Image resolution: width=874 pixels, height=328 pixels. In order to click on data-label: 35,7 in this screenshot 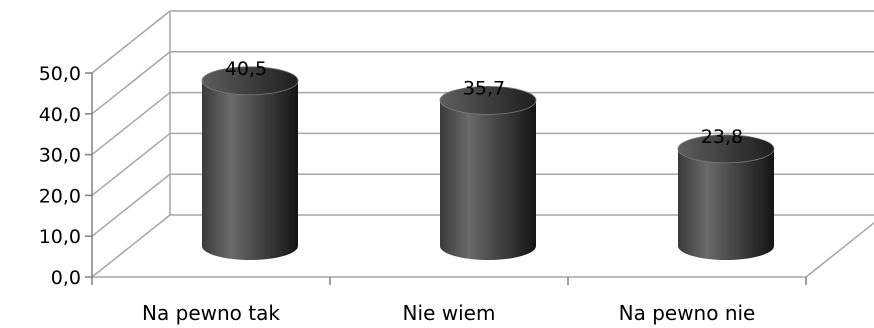, I will do `click(484, 88)`.